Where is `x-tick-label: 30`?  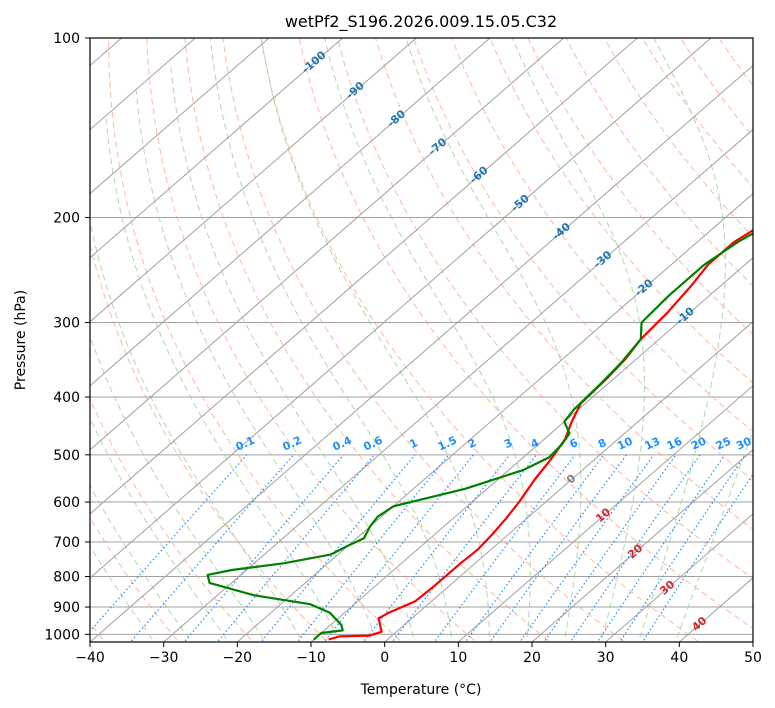 x-tick-label: 30 is located at coordinates (606, 658).